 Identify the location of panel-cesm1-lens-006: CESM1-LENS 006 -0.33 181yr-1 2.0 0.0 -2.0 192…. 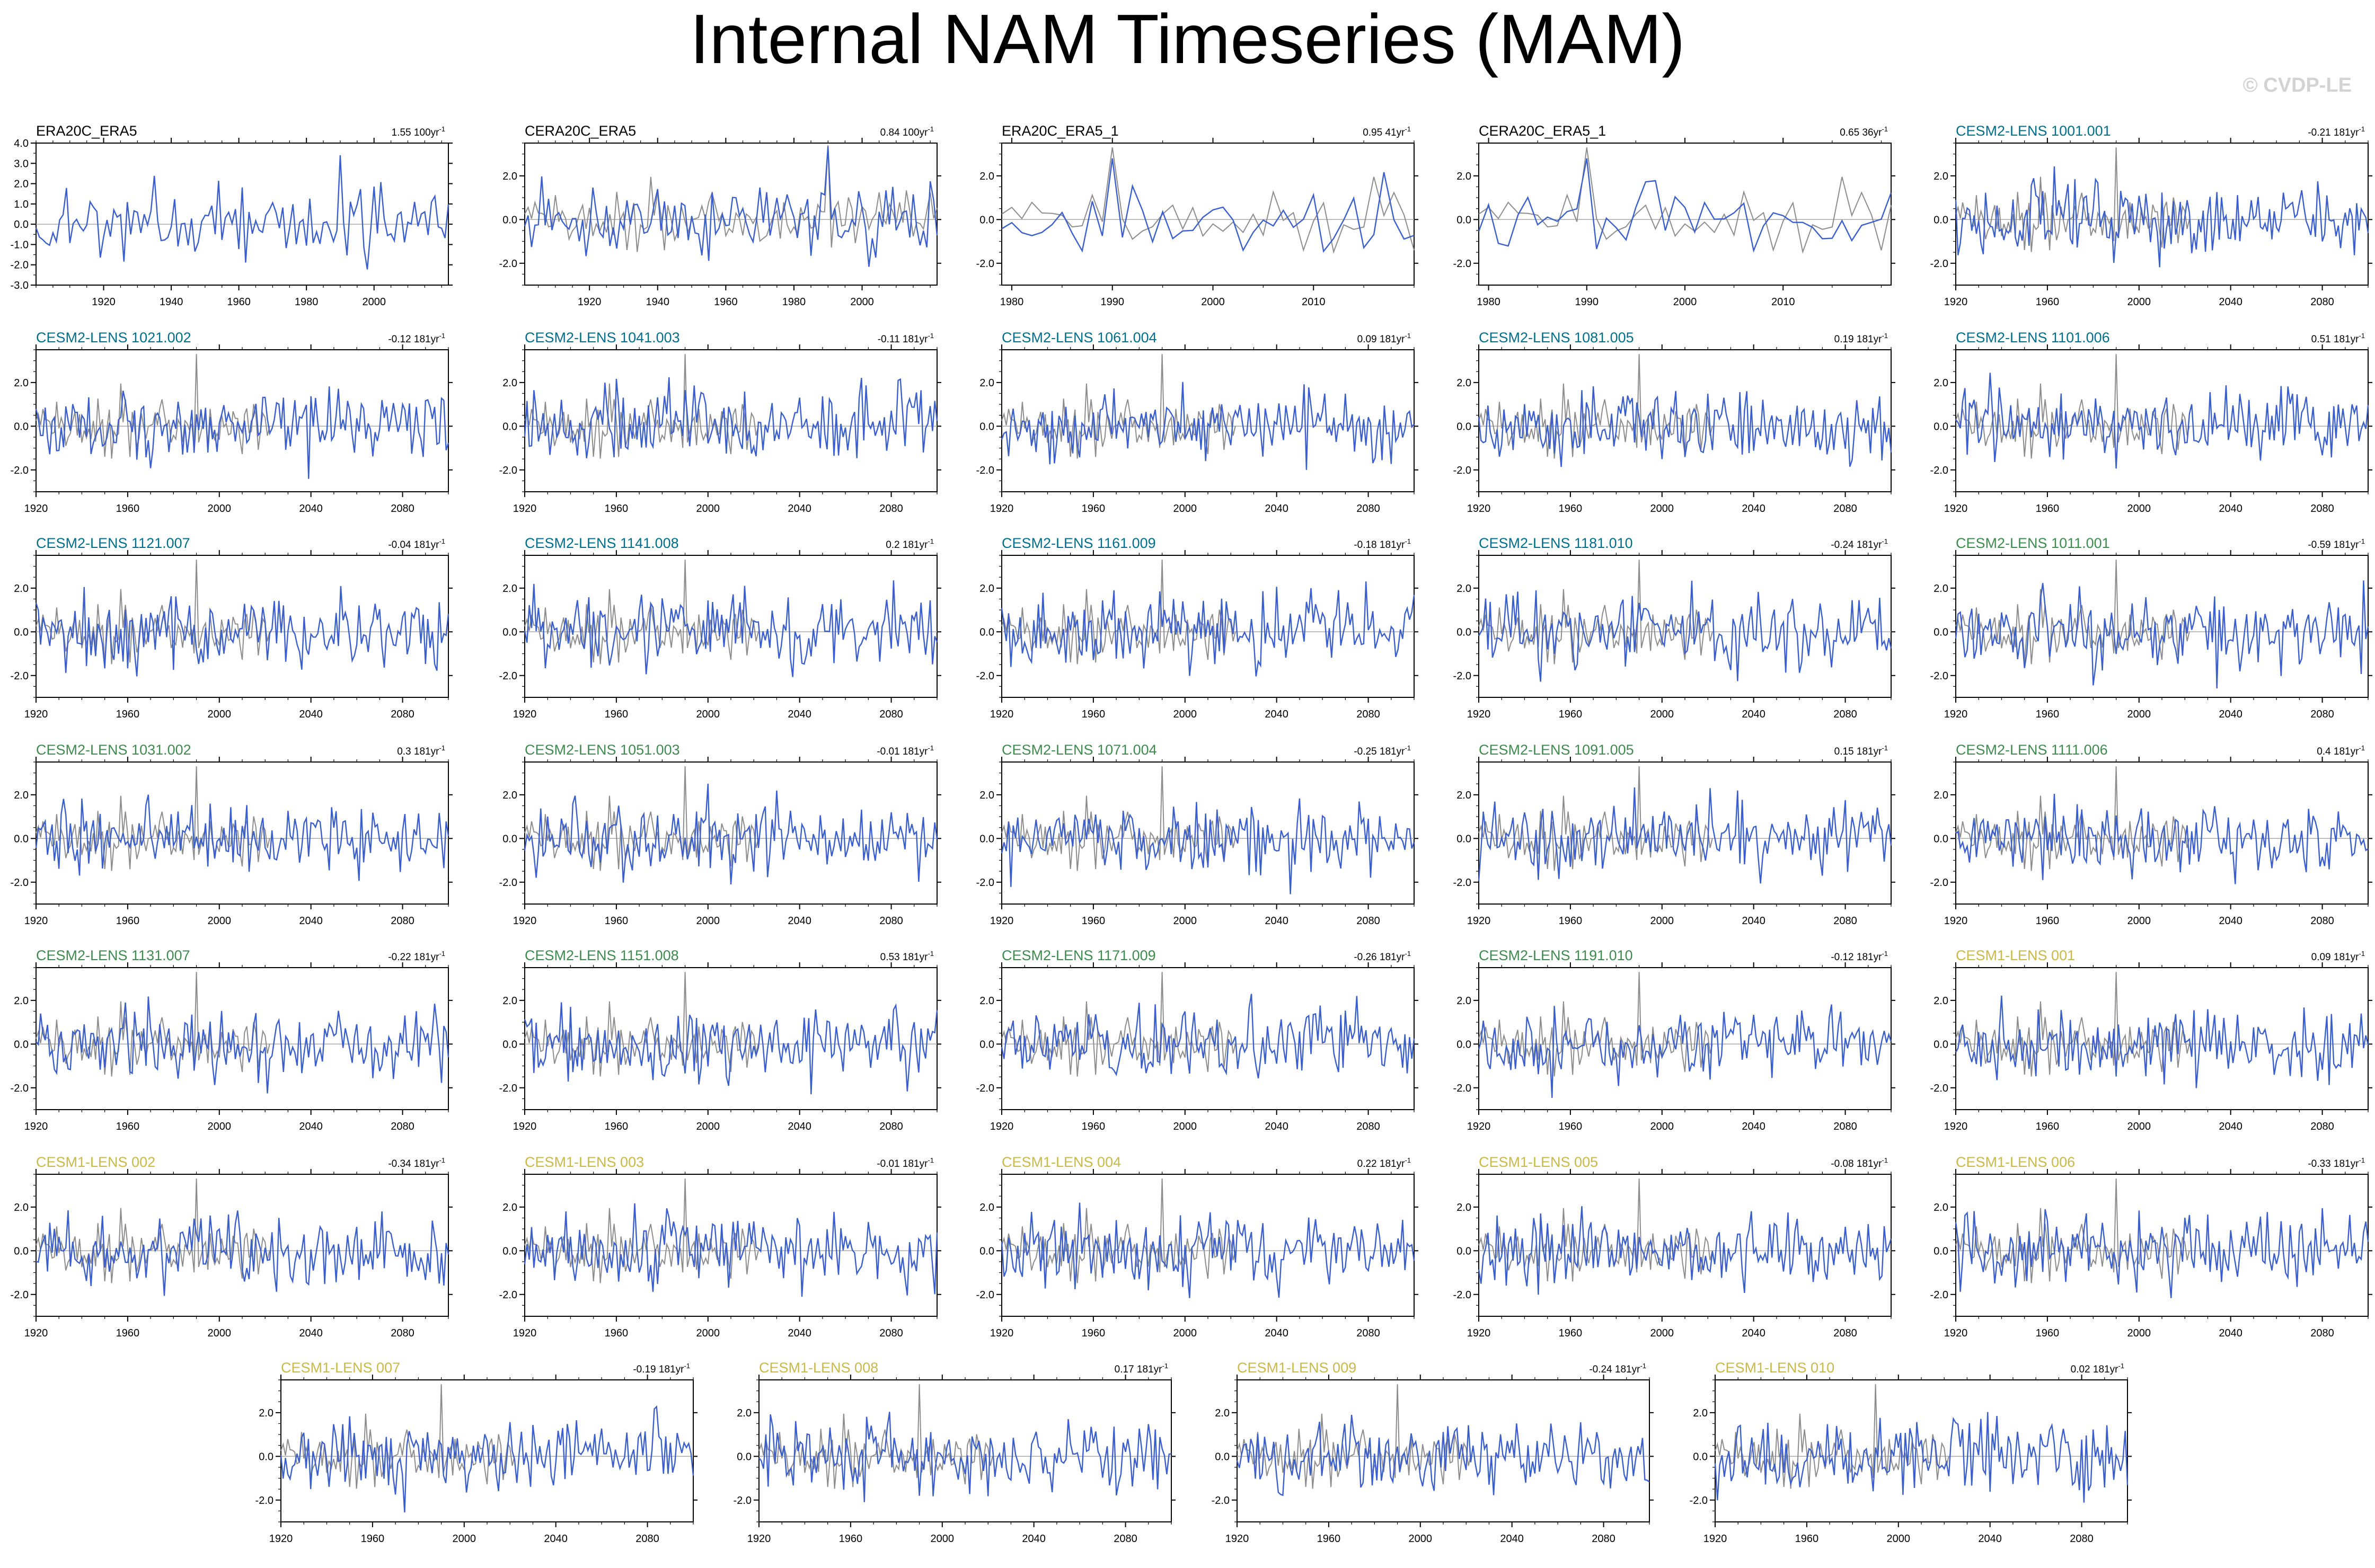
(2151, 1246).